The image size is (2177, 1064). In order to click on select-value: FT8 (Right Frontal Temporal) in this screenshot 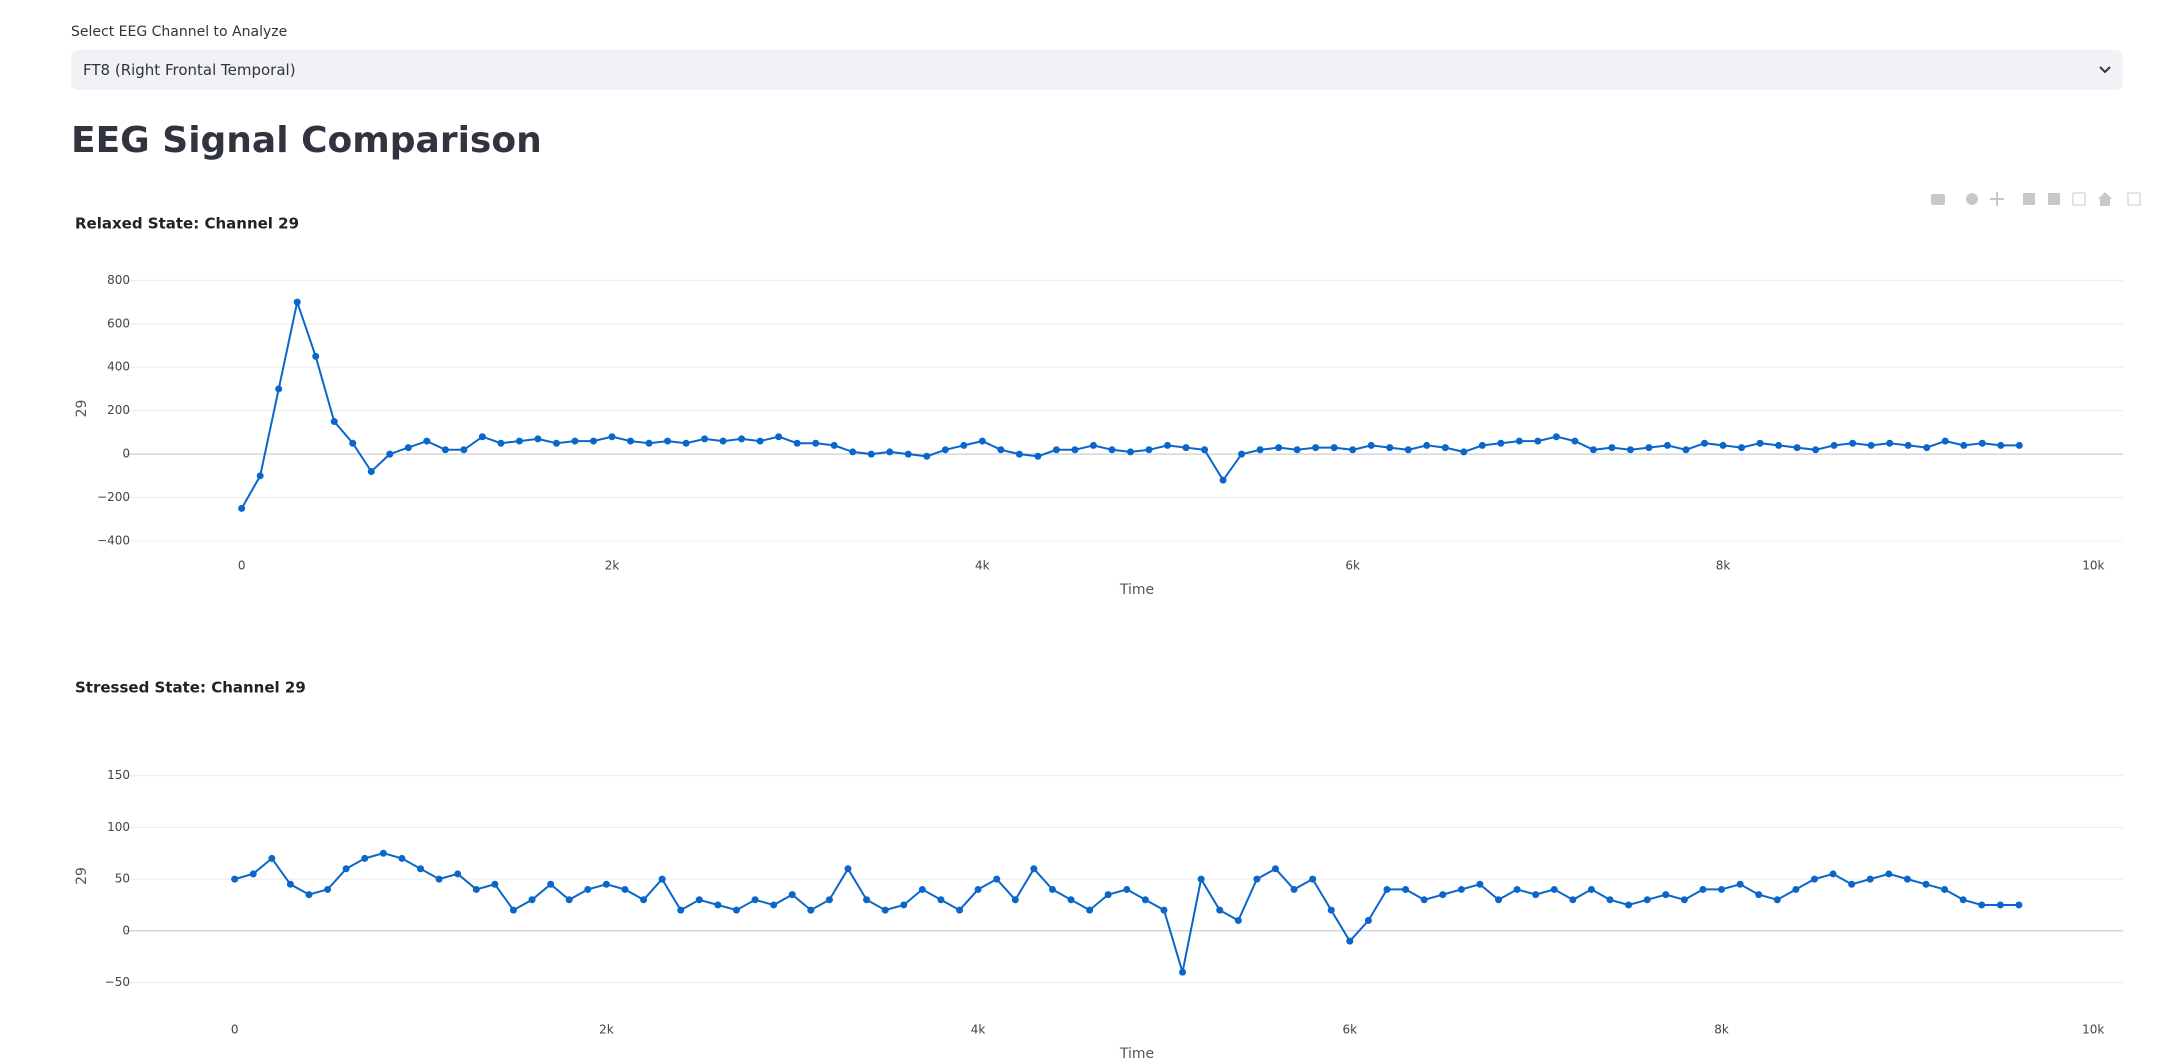, I will do `click(189, 70)`.